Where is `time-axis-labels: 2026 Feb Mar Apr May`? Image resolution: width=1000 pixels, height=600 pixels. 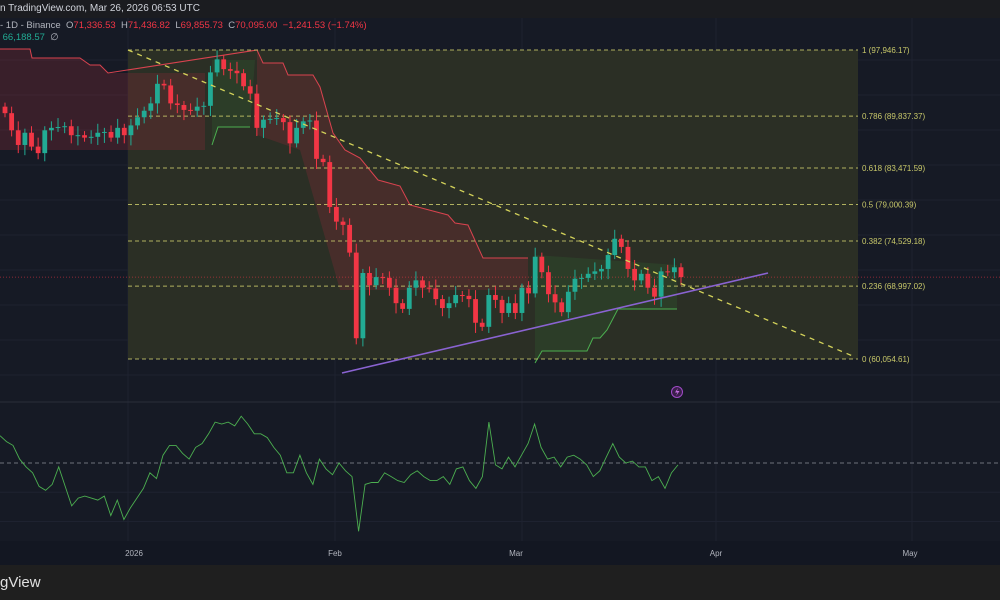 time-axis-labels: 2026 Feb Mar Apr May is located at coordinates (521, 553).